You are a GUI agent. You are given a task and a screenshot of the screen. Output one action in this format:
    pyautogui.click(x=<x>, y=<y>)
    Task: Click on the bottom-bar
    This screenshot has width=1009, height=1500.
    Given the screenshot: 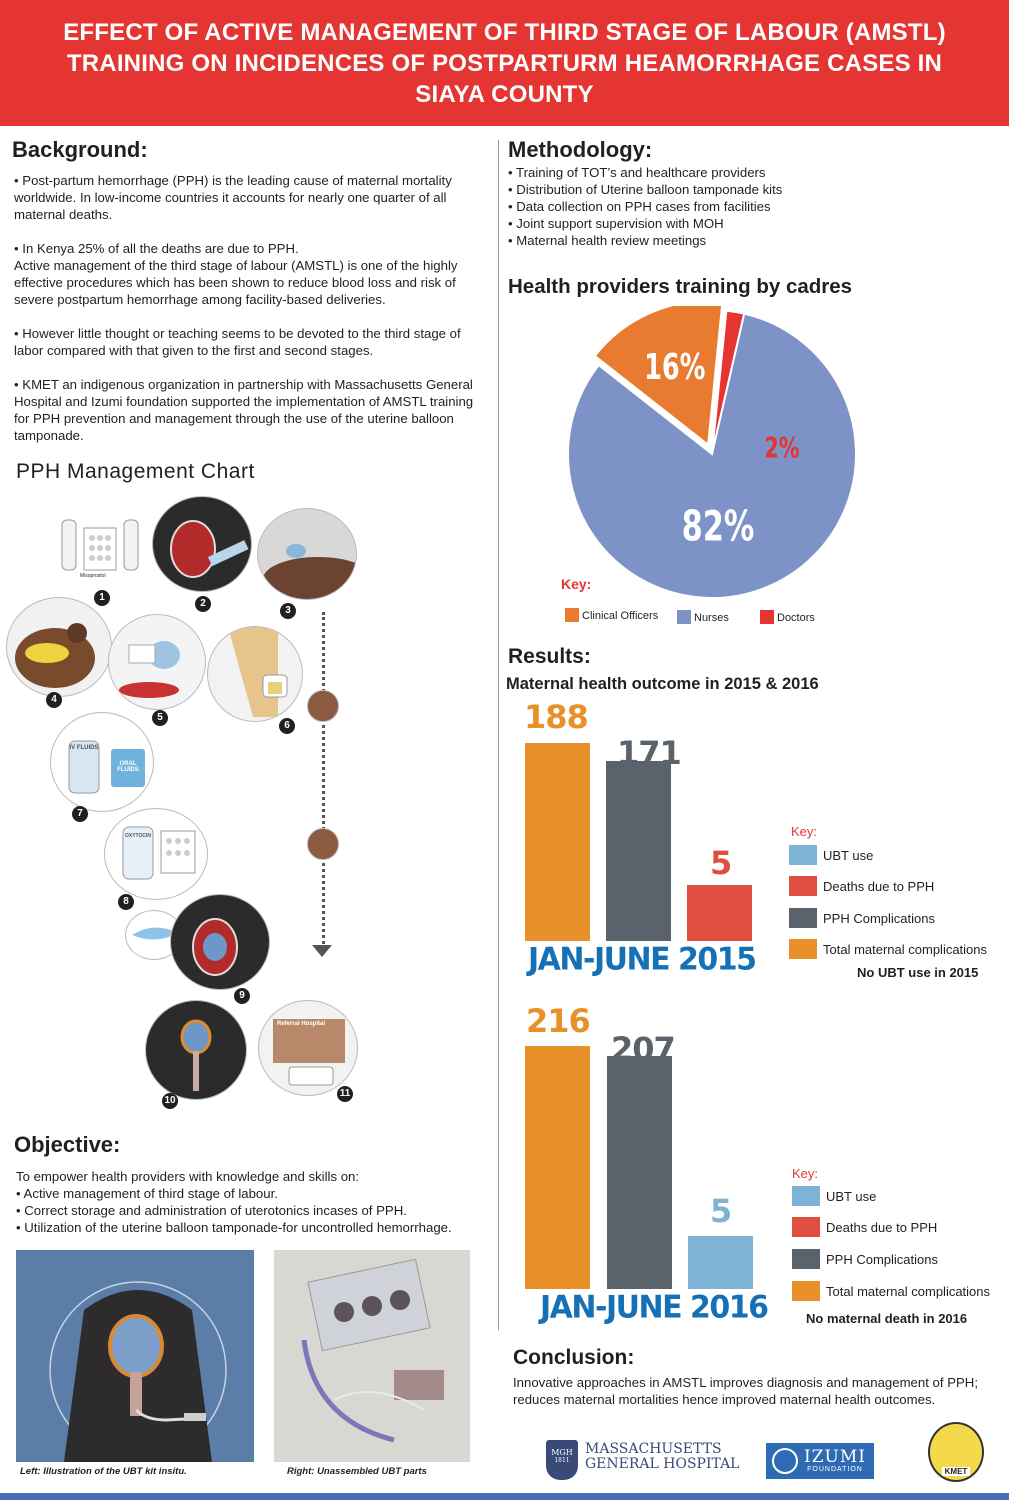 What is the action you would take?
    pyautogui.click(x=504, y=1496)
    